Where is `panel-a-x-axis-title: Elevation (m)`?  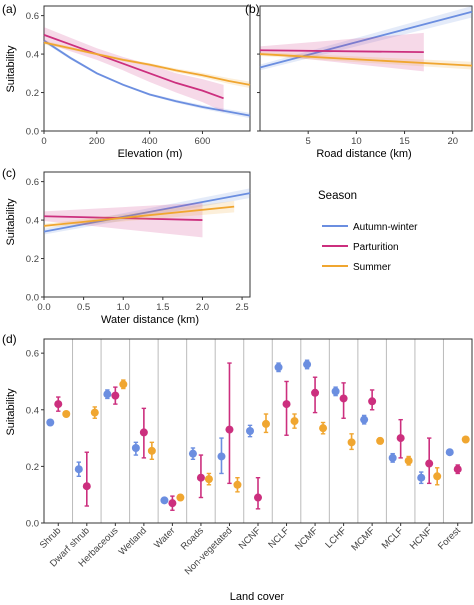 panel-a-x-axis-title: Elevation (m) is located at coordinates (150, 154).